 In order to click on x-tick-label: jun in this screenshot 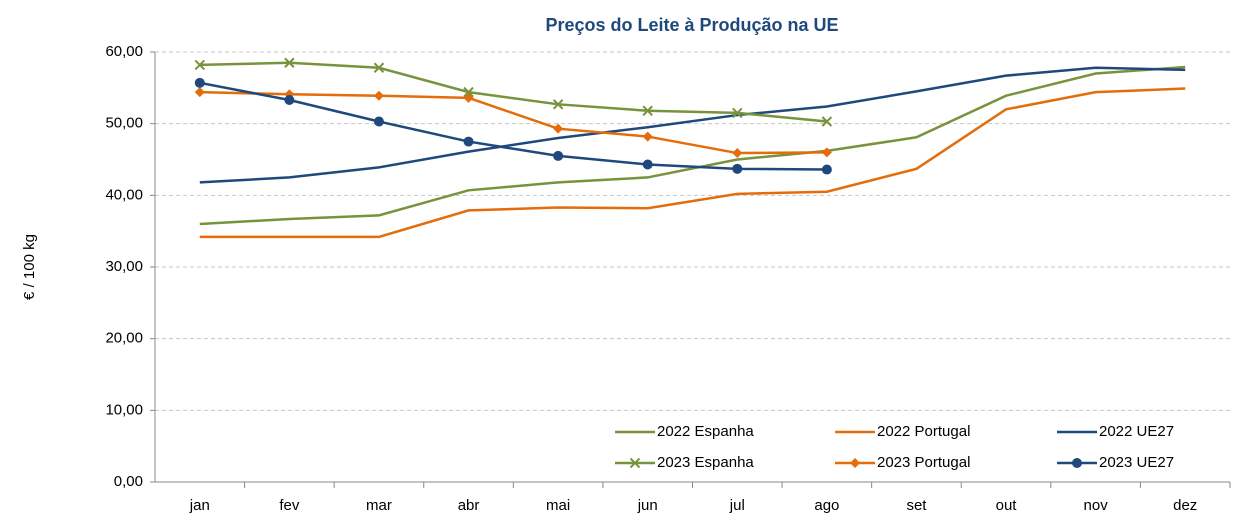, I will do `click(647, 505)`.